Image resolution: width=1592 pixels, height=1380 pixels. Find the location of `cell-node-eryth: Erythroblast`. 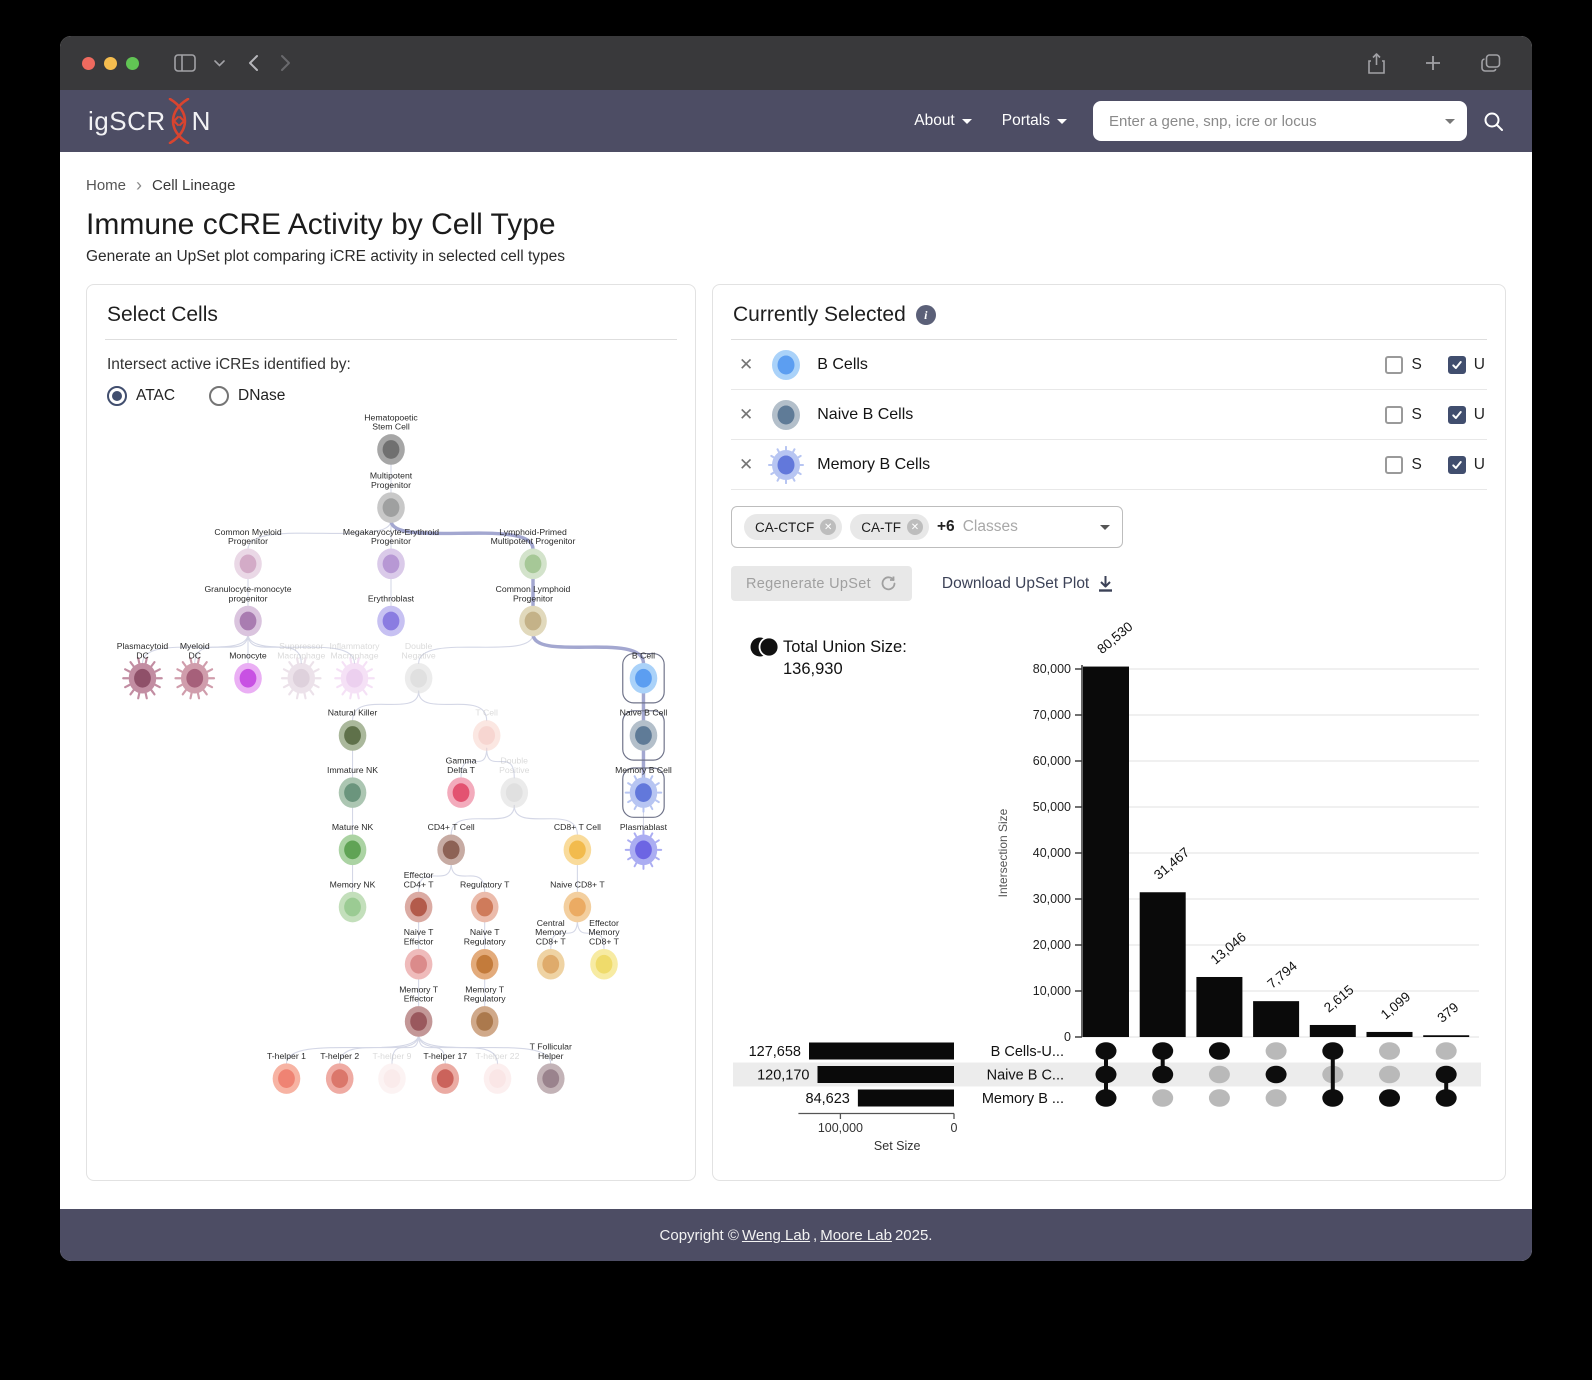

cell-node-eryth: Erythroblast is located at coordinates (391, 615).